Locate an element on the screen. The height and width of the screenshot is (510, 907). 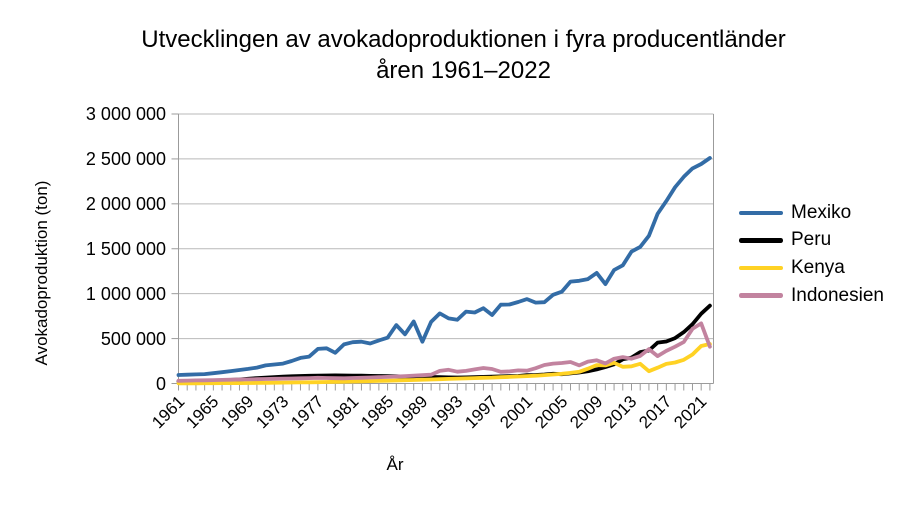
legend-label-kenya: Kenya is located at coordinates (818, 267).